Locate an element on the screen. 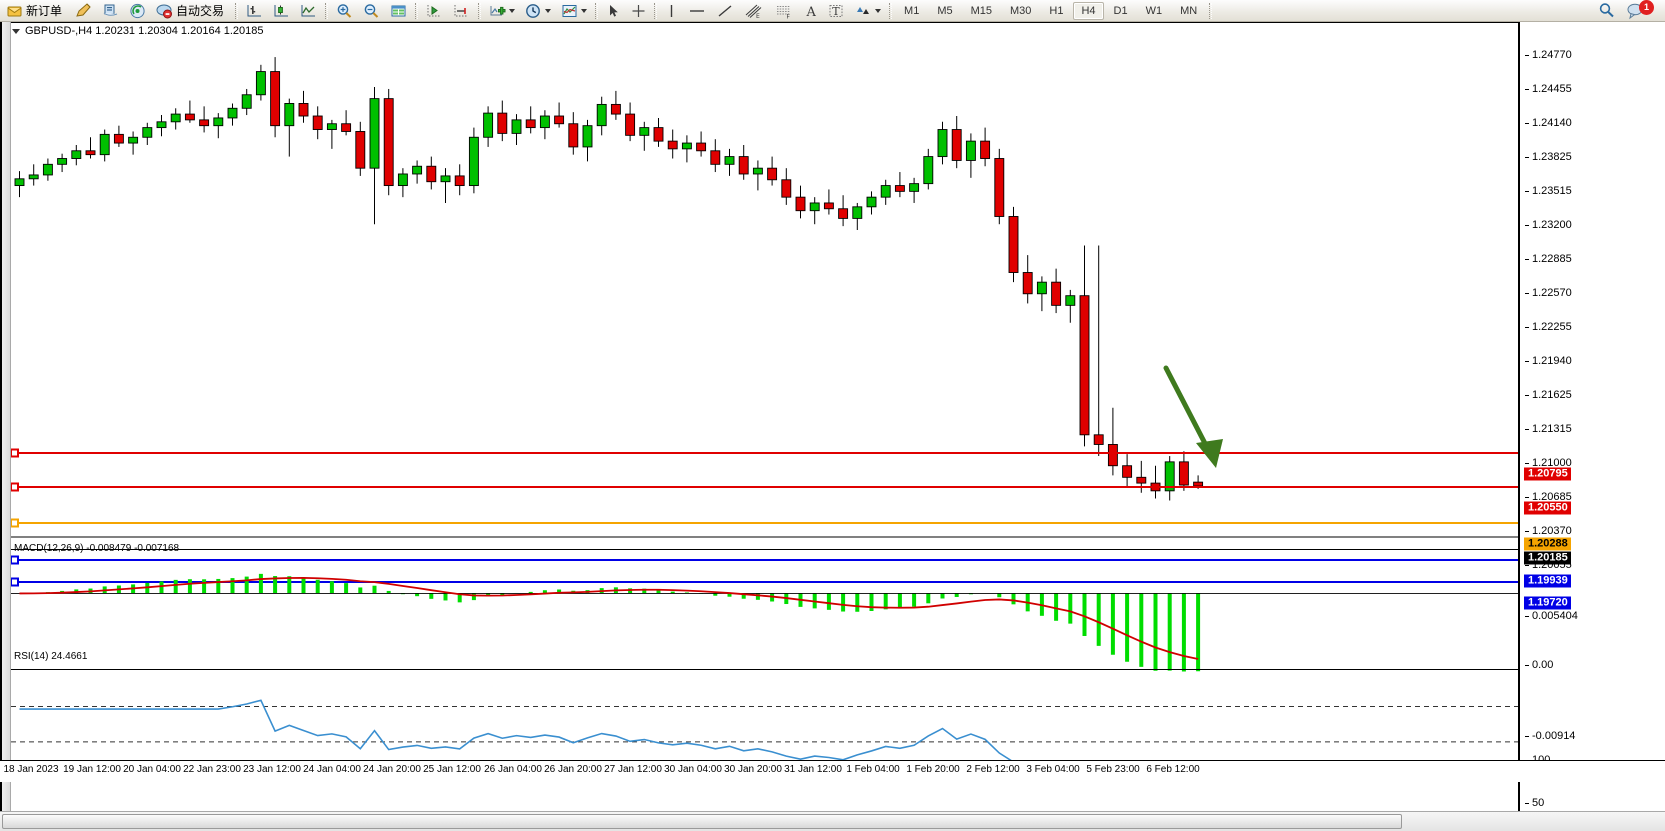 The image size is (1665, 831). expert-advisor-button: 自动交易 is located at coordinates (191, 11).